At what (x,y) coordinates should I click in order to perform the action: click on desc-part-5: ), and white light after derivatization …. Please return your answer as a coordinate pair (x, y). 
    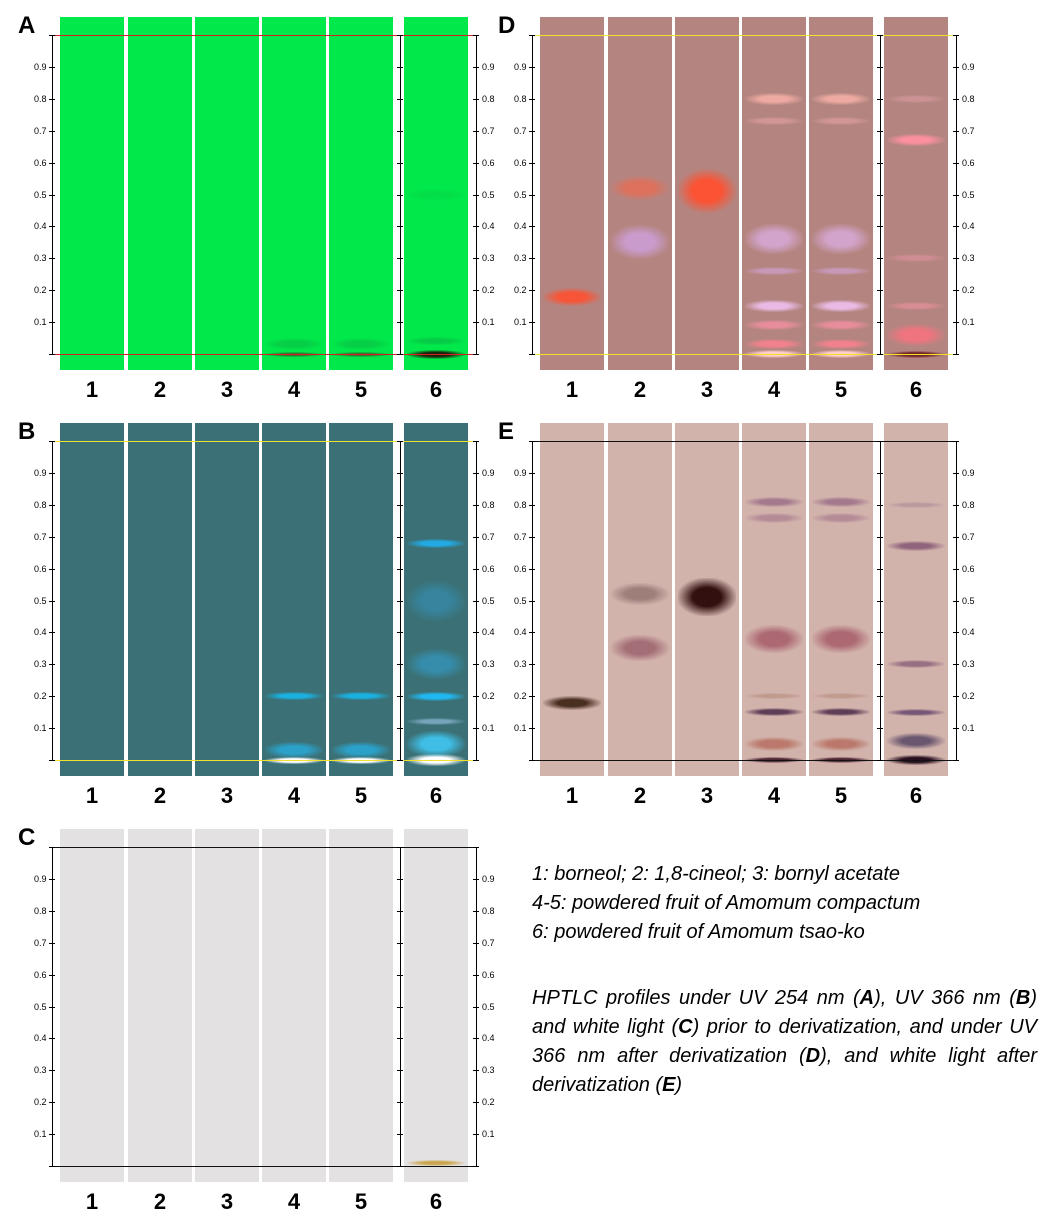
    Looking at the image, I should click on (784, 1070).